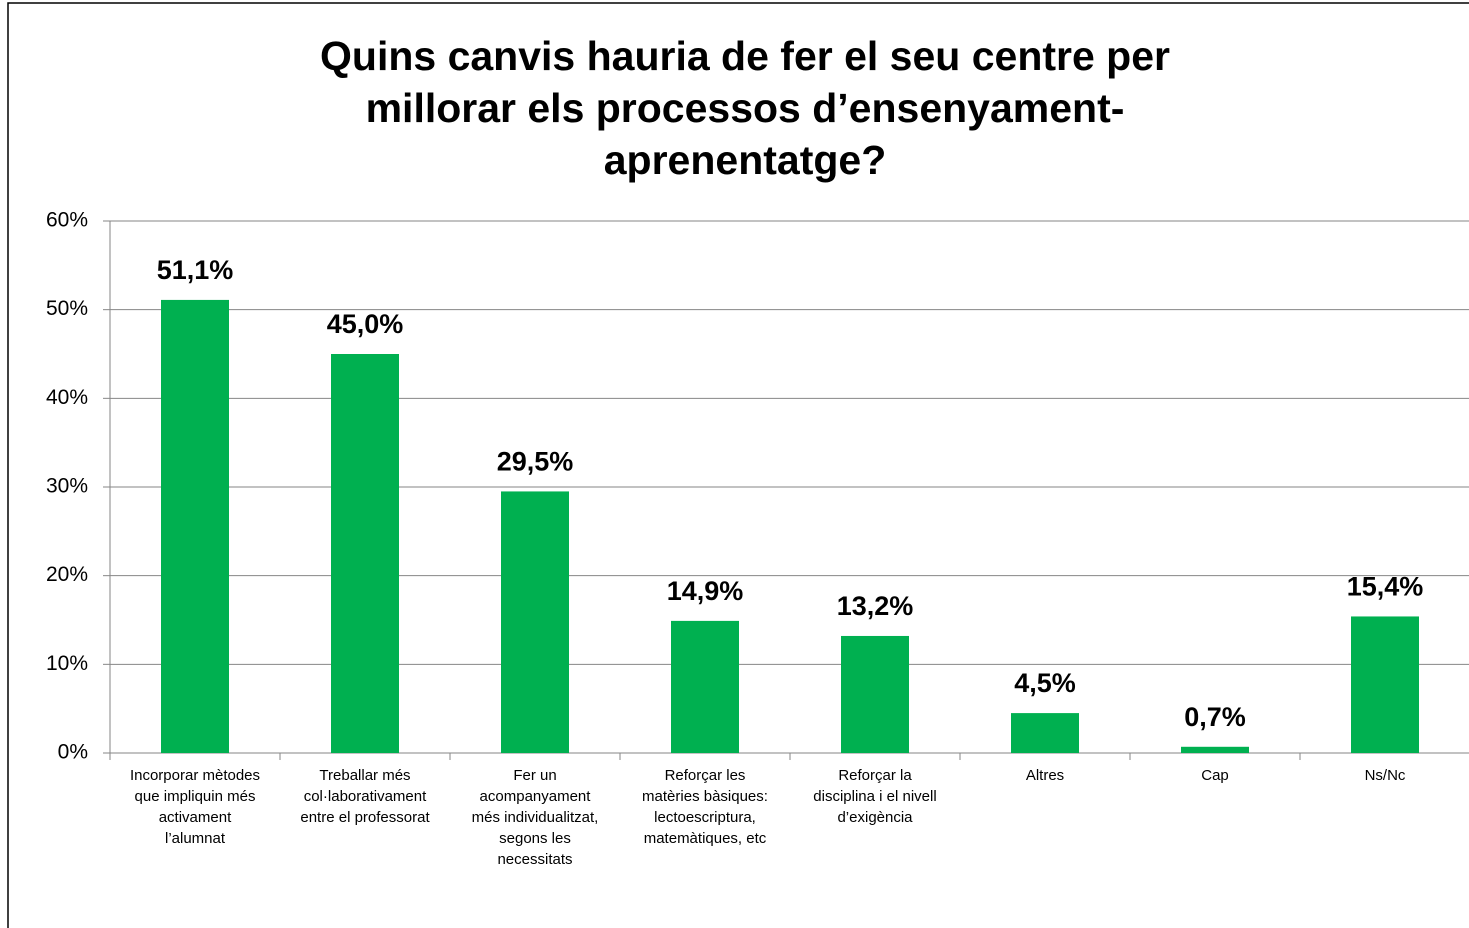  What do you see at coordinates (67, 220) in the screenshot?
I see `y-tick-label: 60%` at bounding box center [67, 220].